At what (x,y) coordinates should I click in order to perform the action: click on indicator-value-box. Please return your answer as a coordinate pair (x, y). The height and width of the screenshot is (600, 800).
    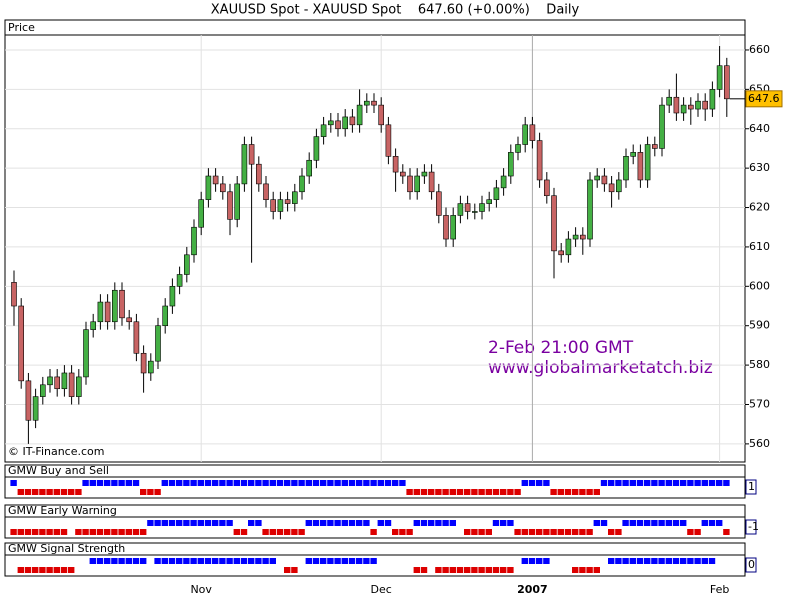
    Looking at the image, I should click on (751, 487).